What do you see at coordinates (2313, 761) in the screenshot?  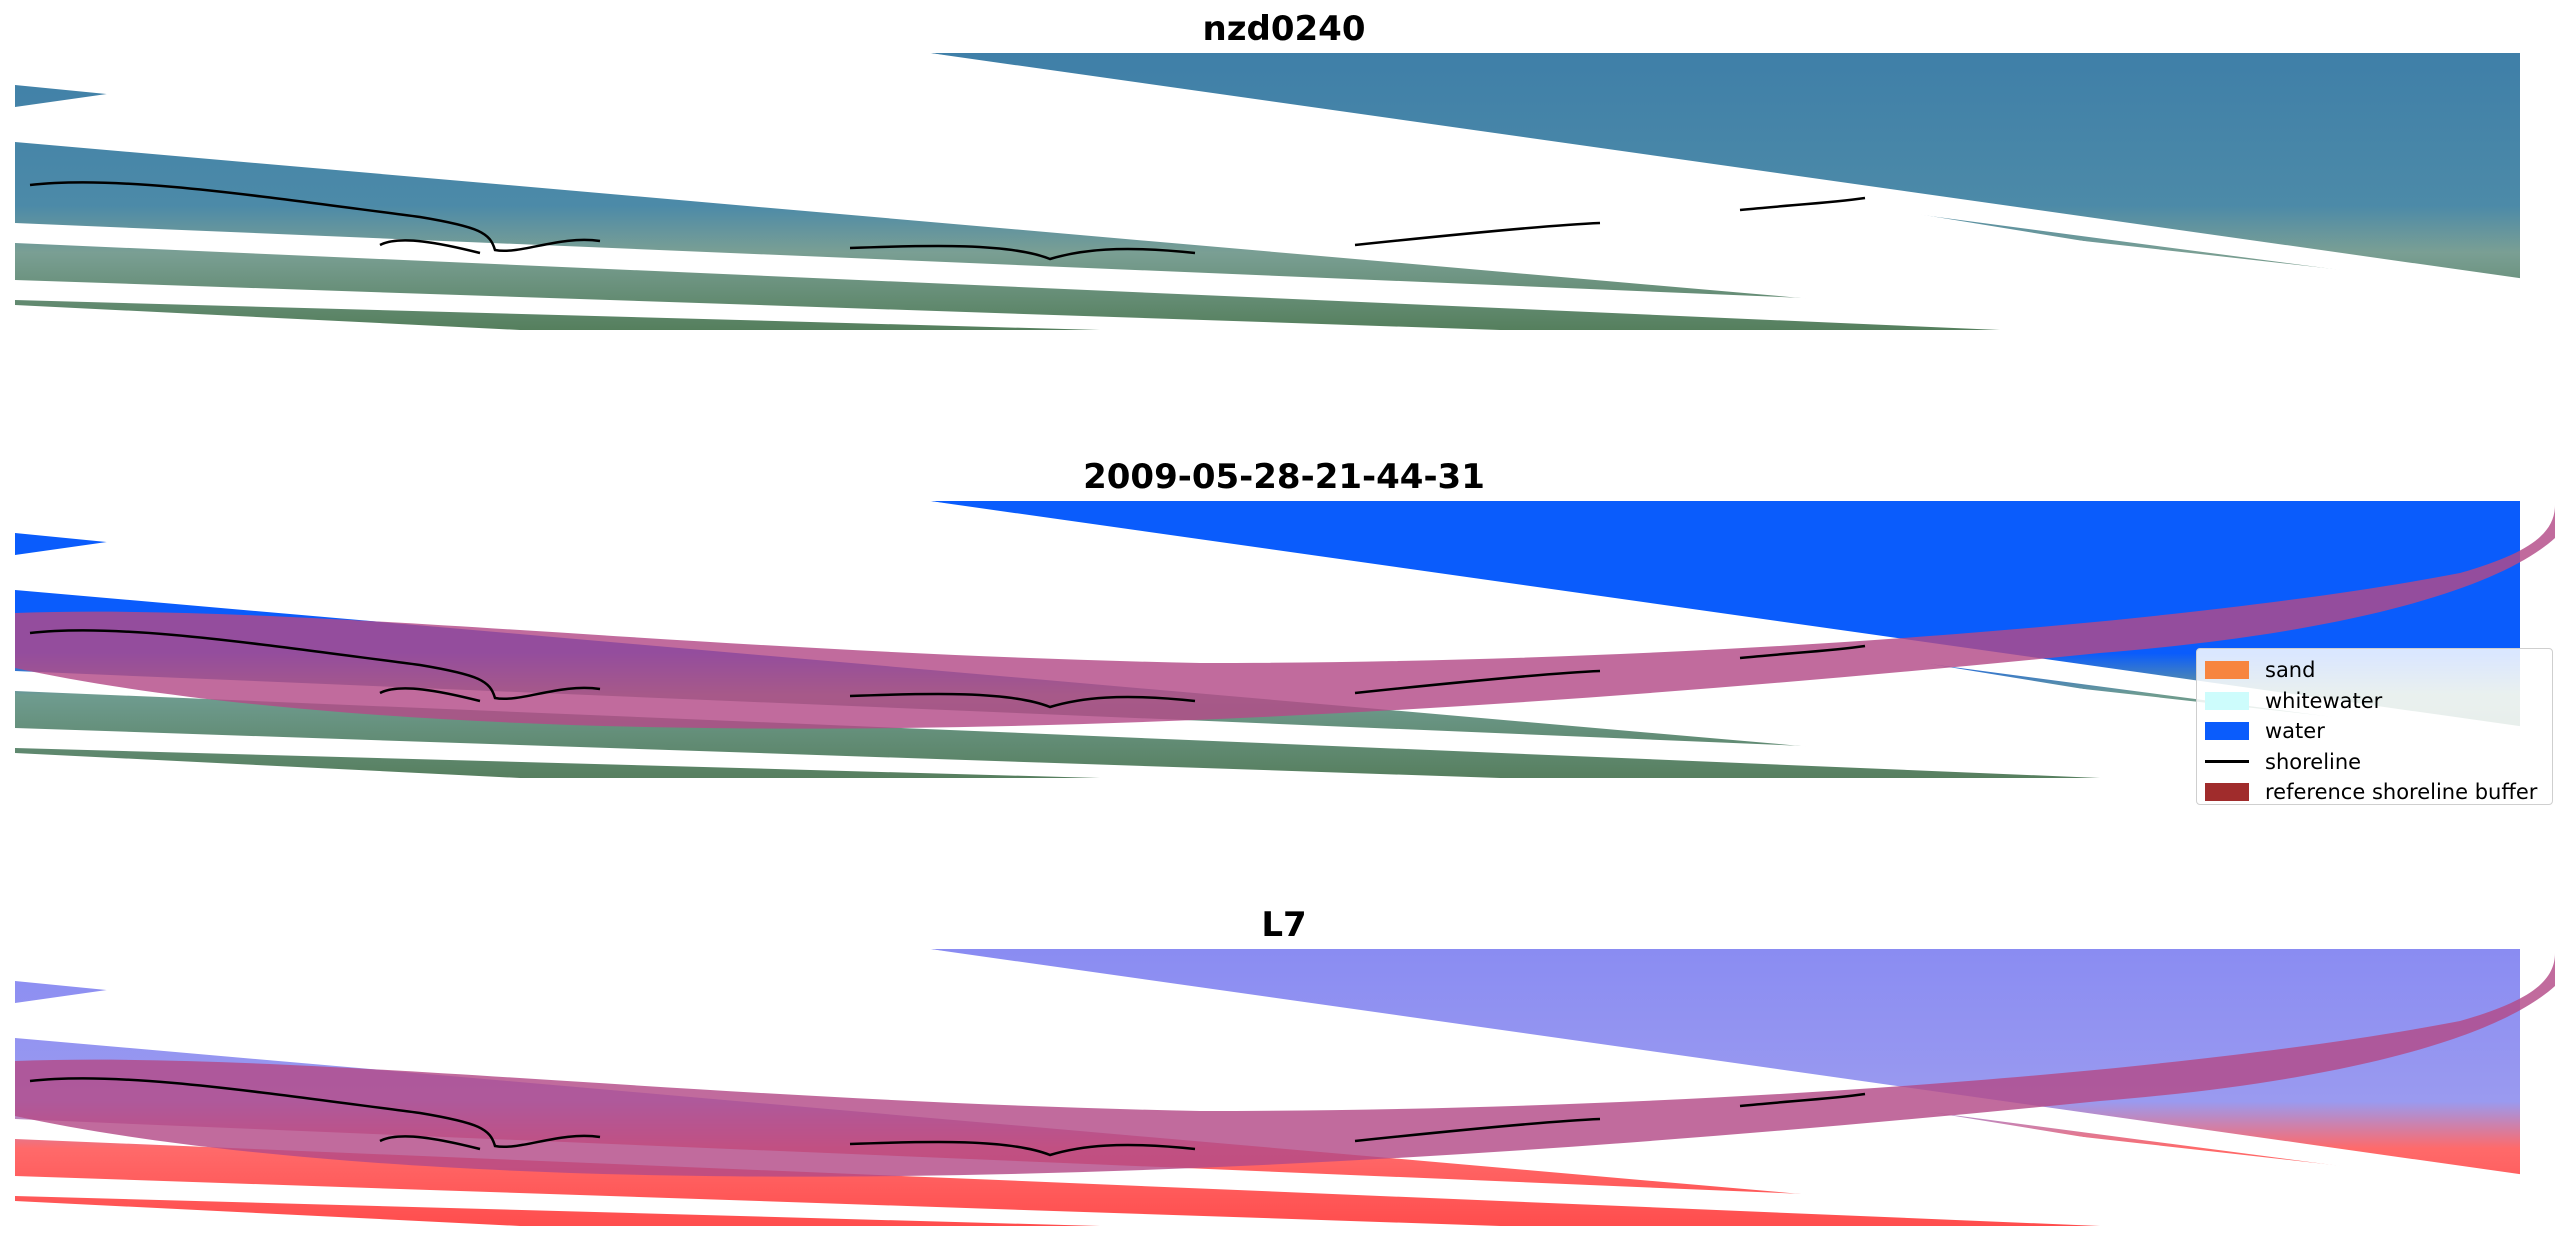 I see `legend-label: shoreline` at bounding box center [2313, 761].